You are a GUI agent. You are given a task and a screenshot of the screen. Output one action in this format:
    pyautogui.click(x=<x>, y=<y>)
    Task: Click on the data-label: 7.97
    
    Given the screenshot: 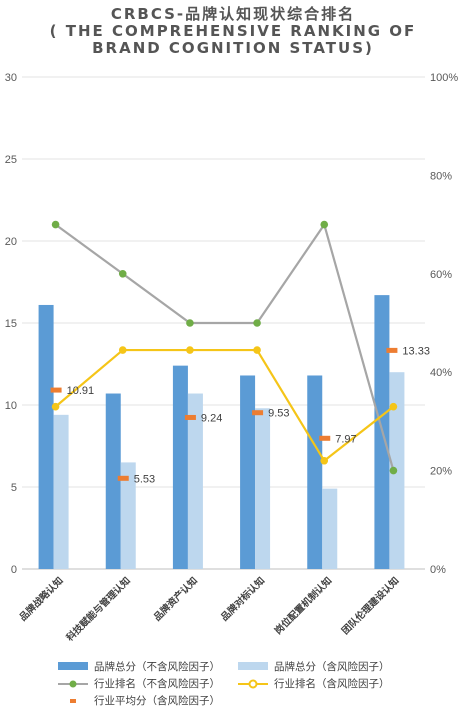 What is the action you would take?
    pyautogui.click(x=345, y=439)
    